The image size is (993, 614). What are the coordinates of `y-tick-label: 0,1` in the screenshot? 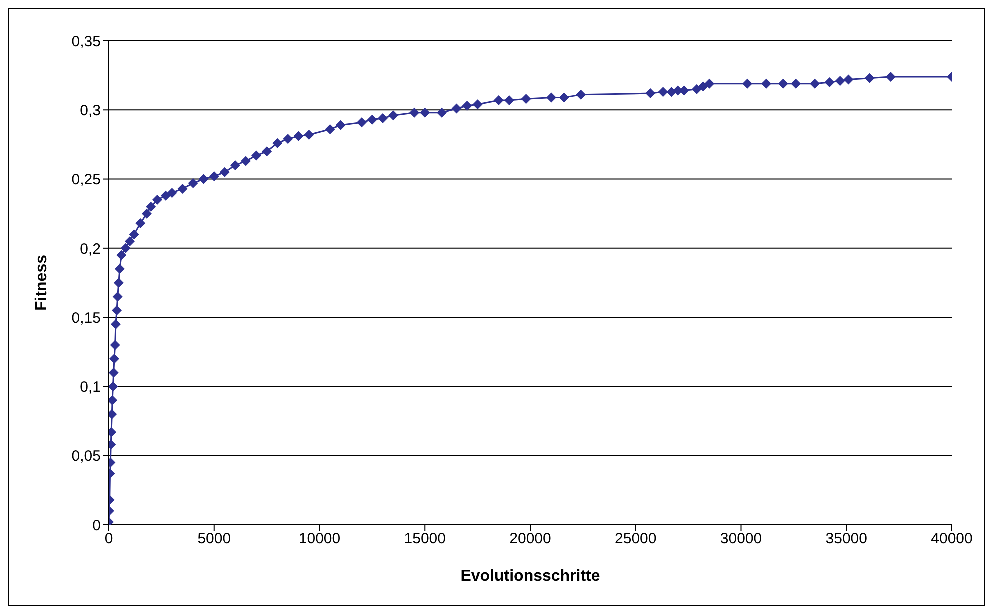 It's located at (90, 387).